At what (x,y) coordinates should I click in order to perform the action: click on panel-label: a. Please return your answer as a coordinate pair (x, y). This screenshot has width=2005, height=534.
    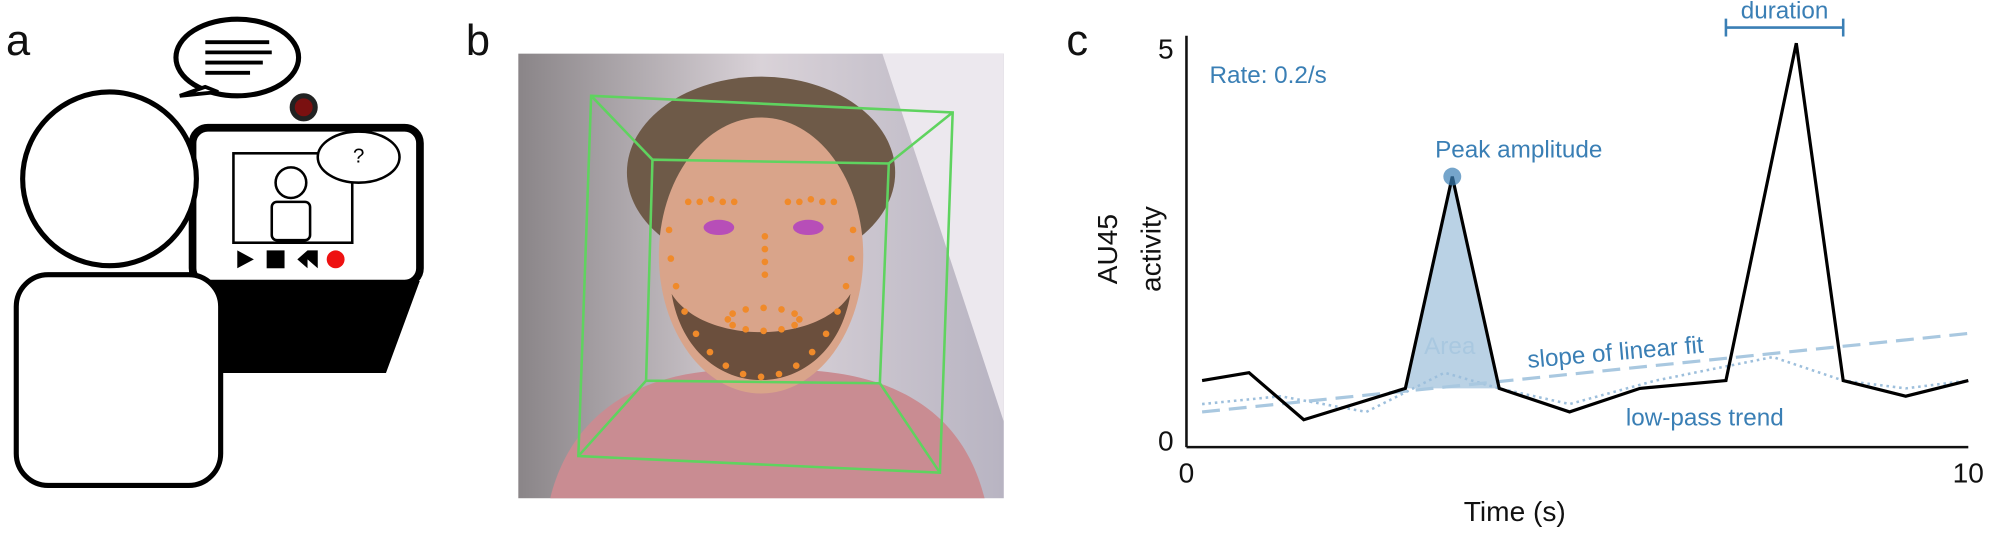
    Looking at the image, I should click on (18, 41).